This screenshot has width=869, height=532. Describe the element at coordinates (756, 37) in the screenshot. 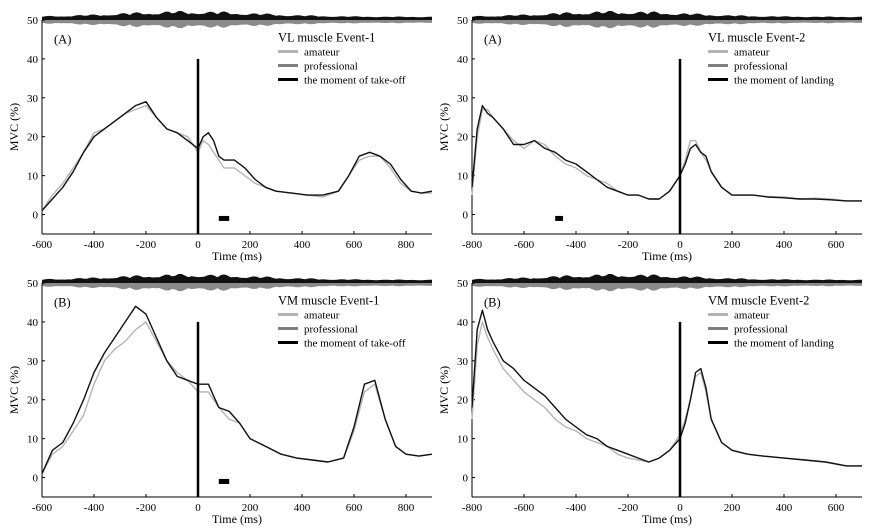

I see `panel-title: VL muscle Event-2` at that location.